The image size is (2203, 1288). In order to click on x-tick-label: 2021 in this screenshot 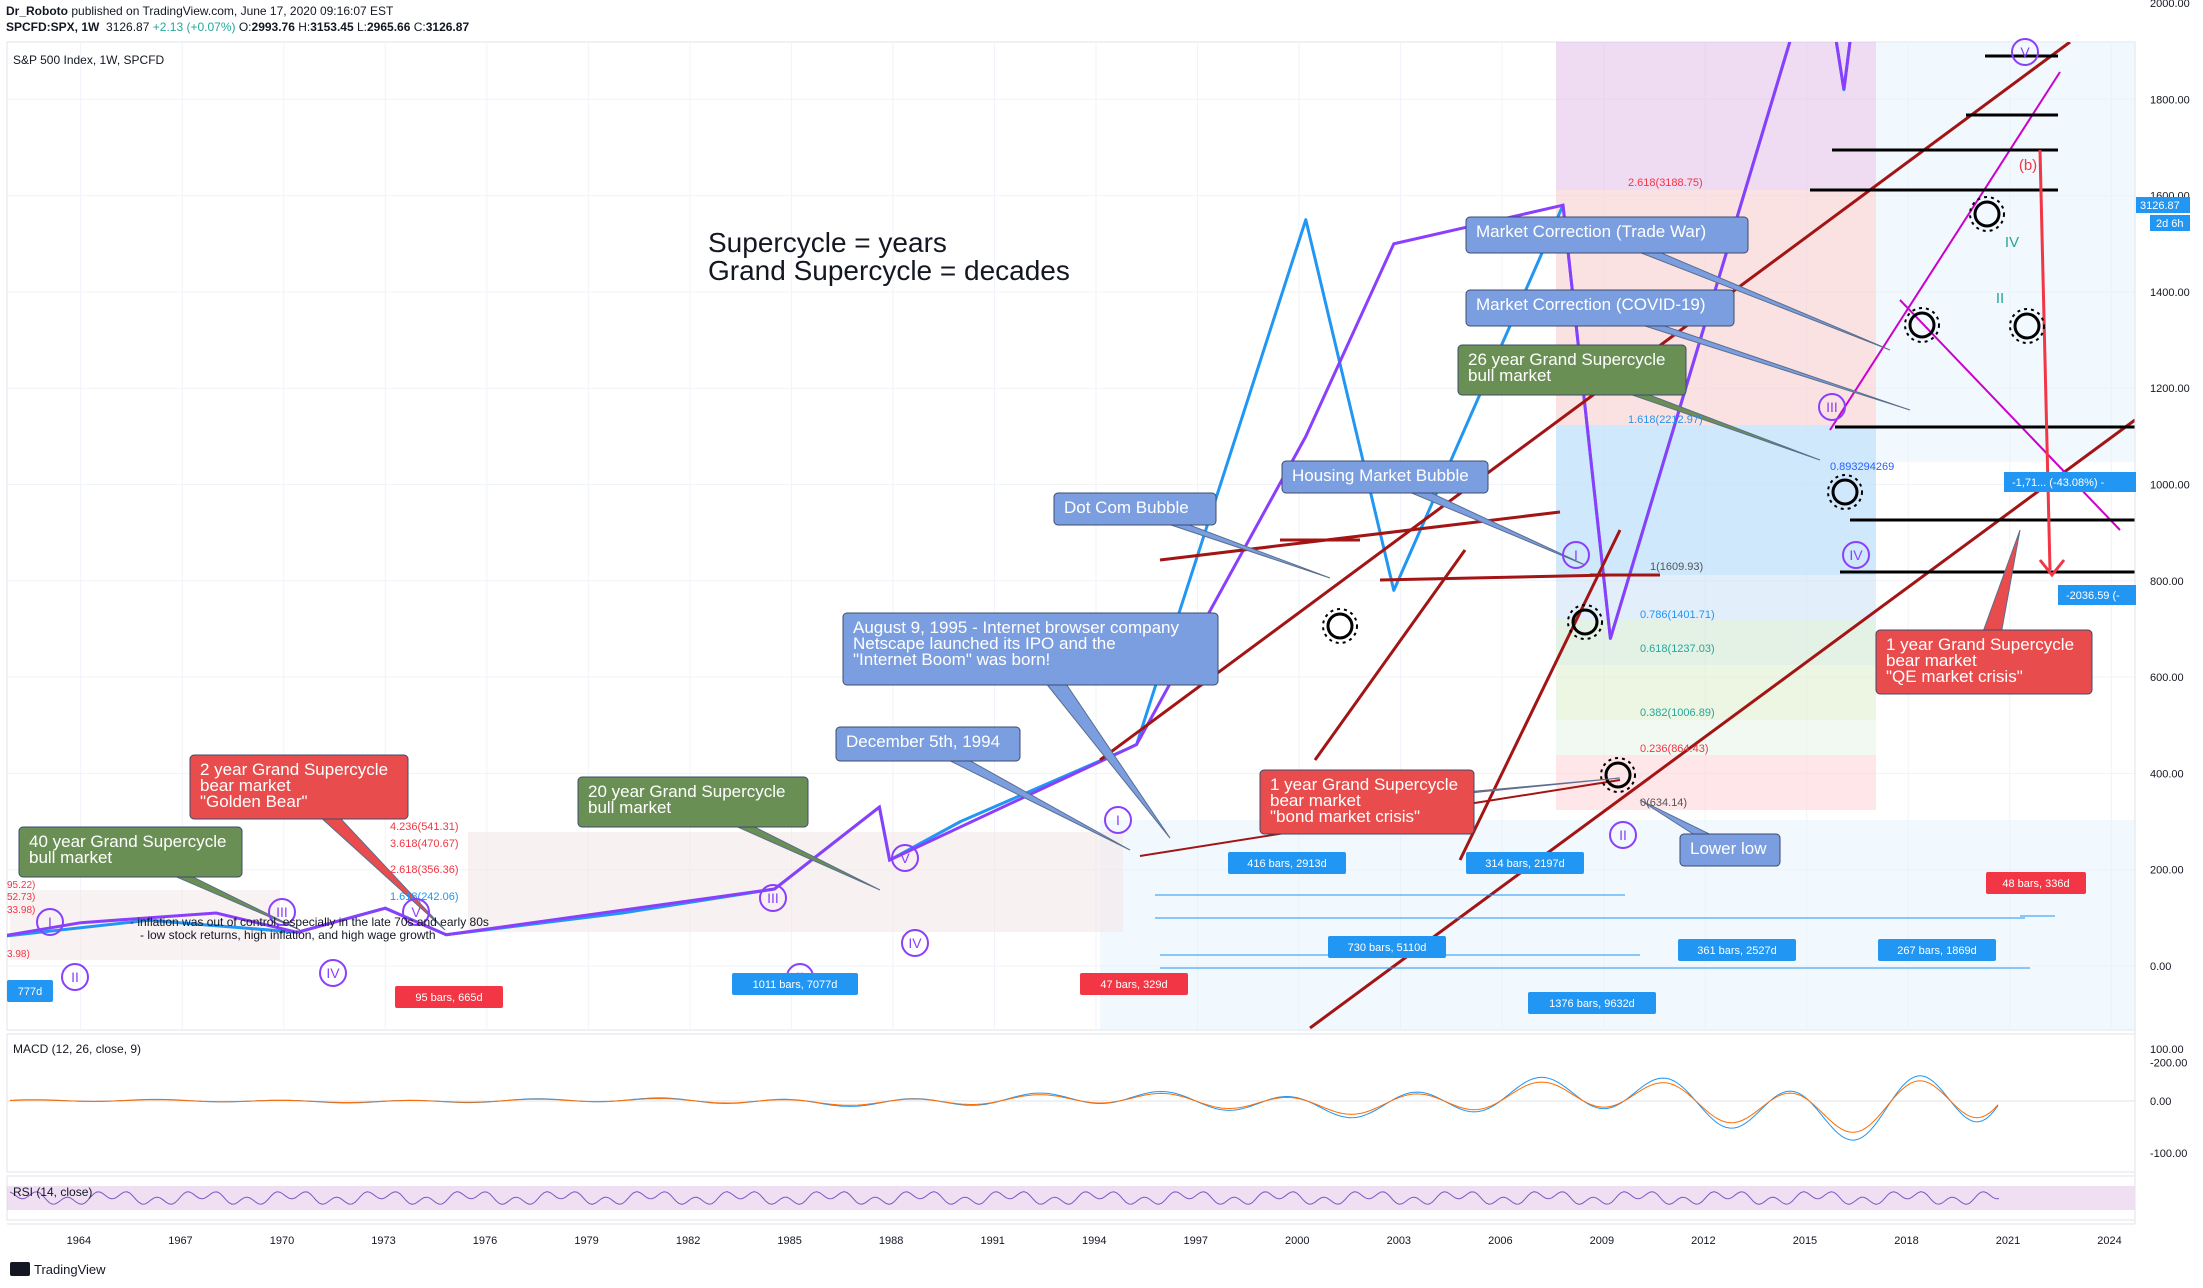, I will do `click(2008, 1241)`.